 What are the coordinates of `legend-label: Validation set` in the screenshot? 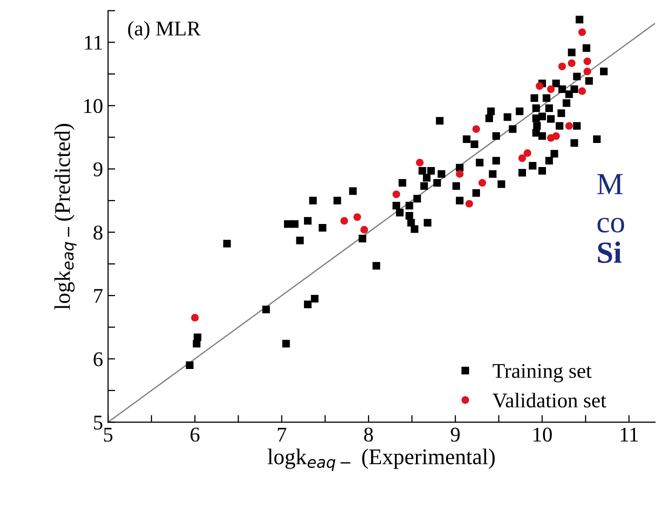 It's located at (549, 400).